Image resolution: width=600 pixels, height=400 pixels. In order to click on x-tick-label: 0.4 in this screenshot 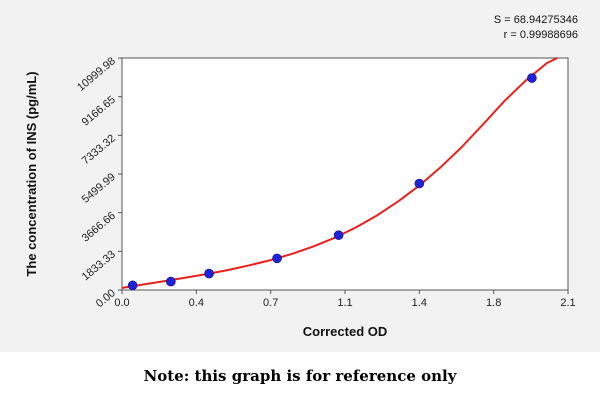, I will do `click(196, 303)`.